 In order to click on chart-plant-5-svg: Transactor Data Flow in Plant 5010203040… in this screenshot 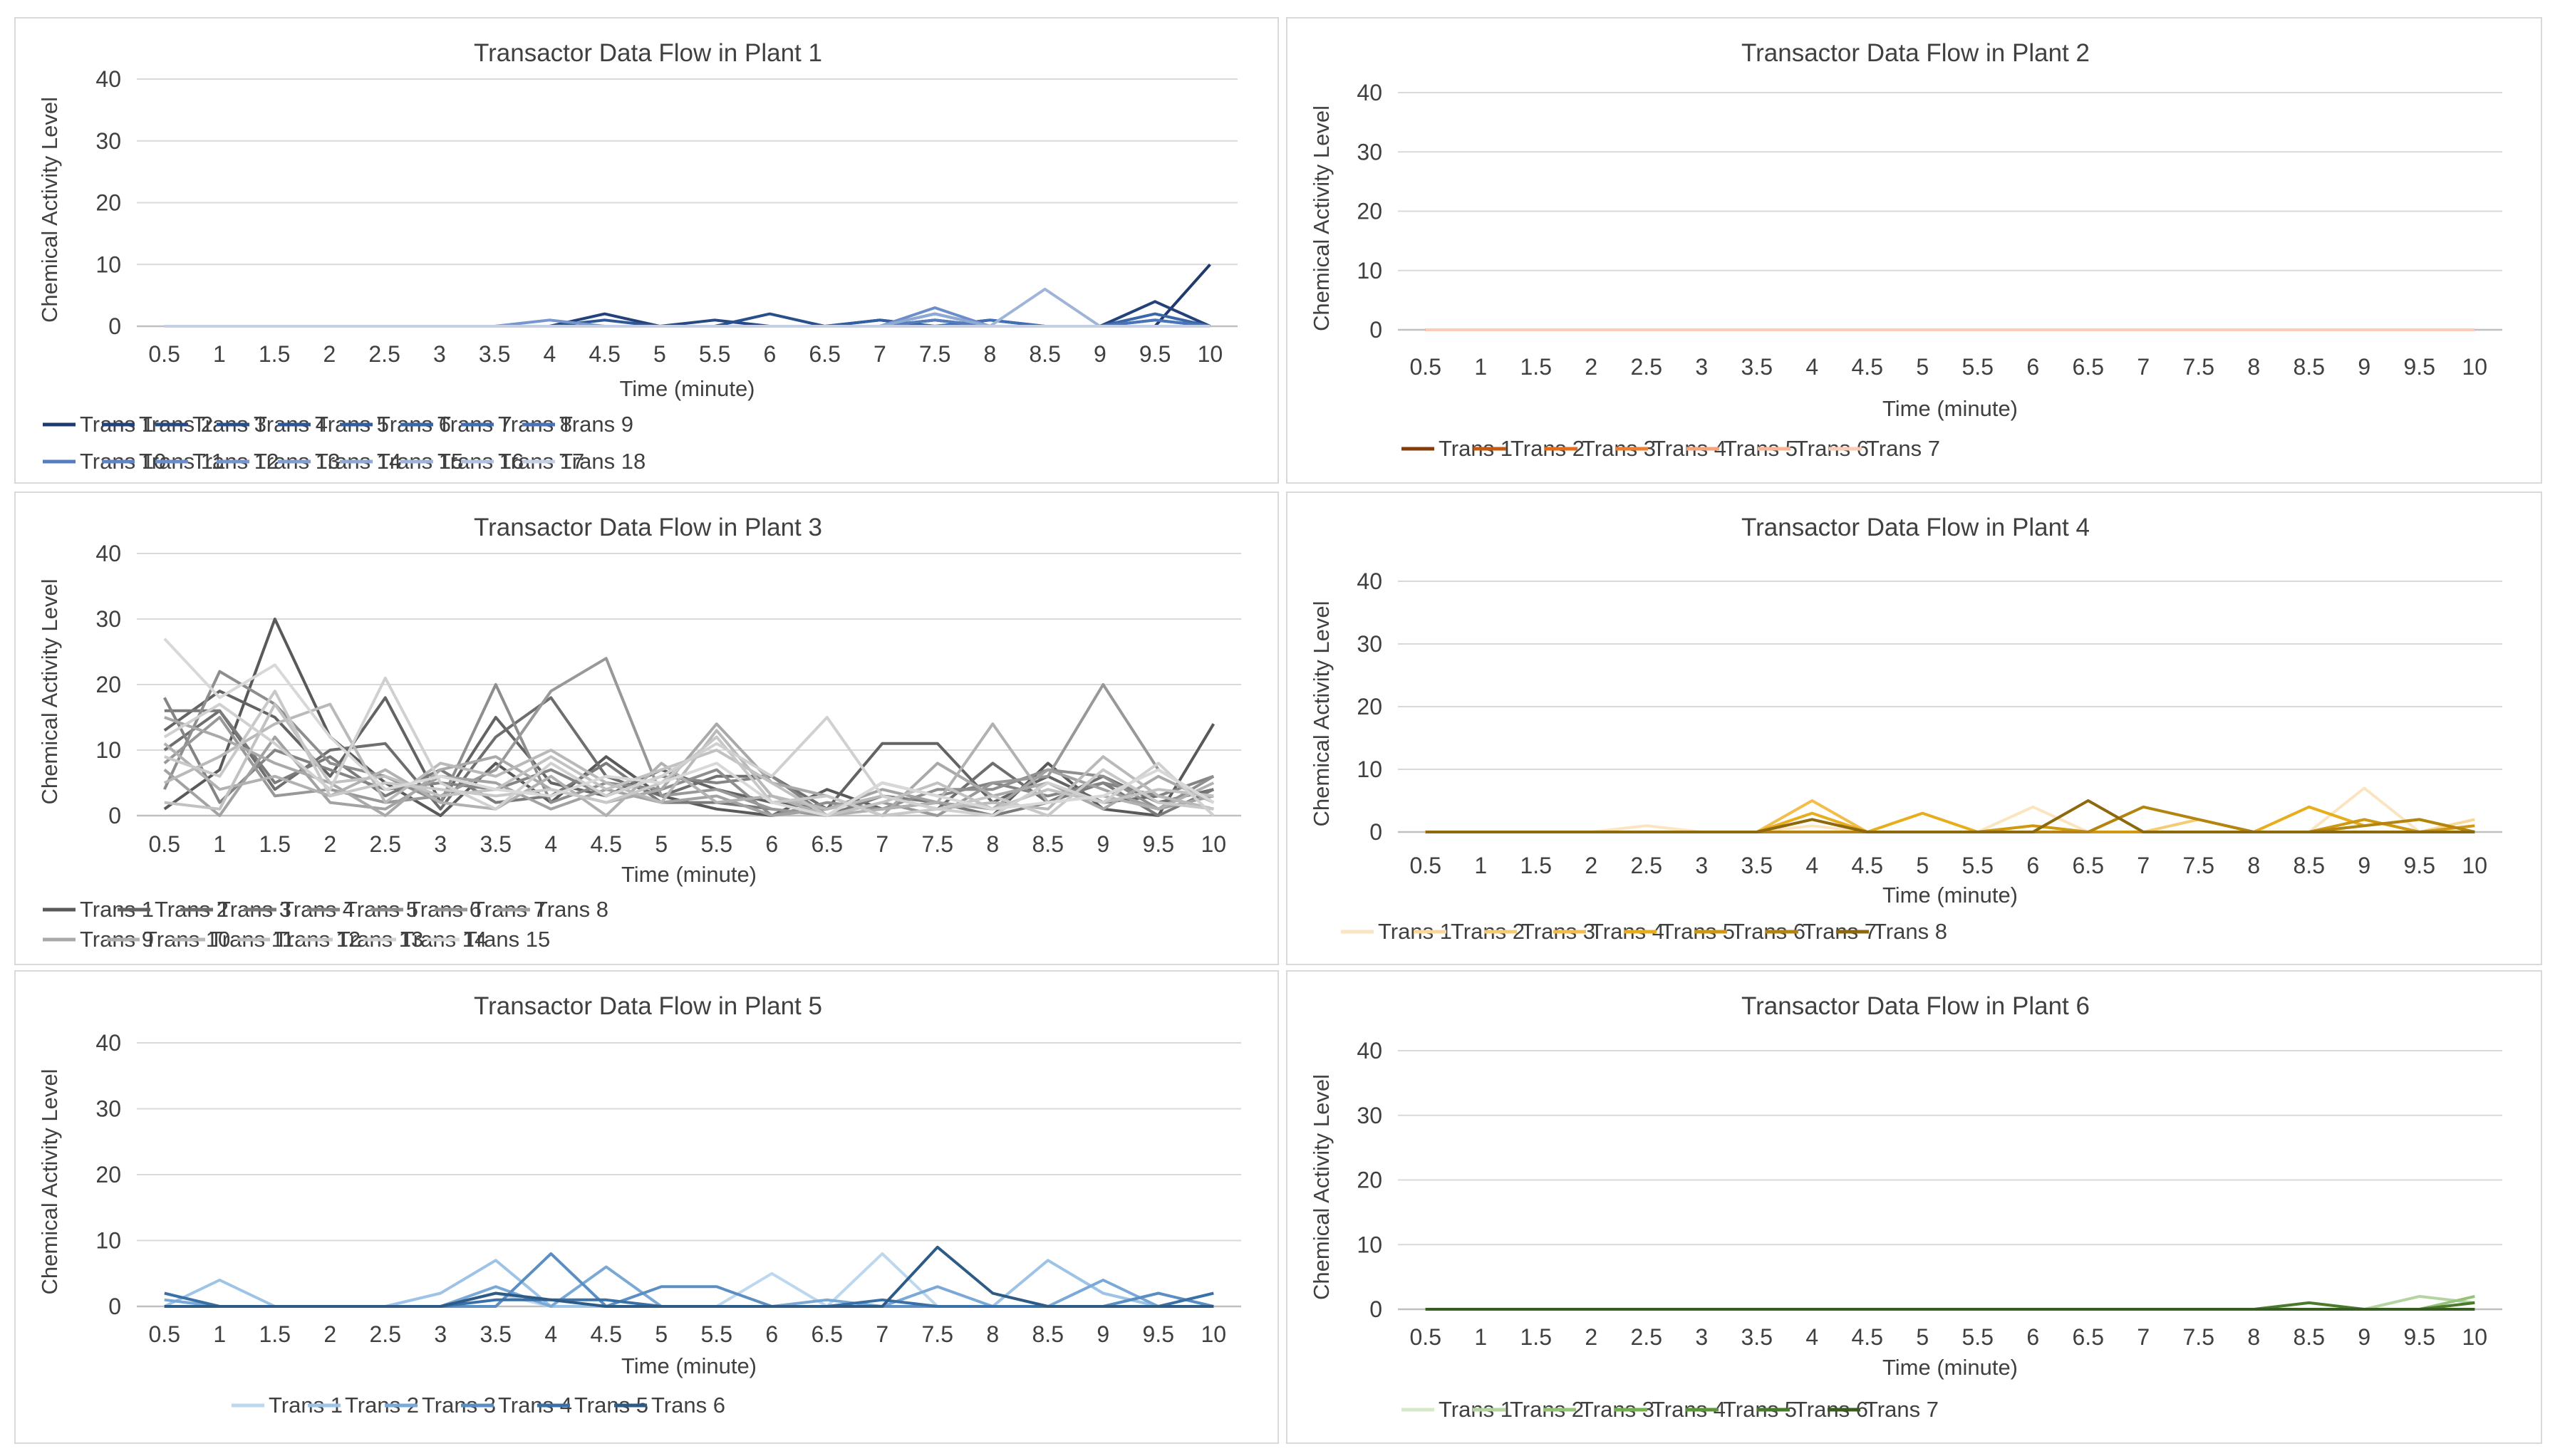, I will do `click(639, 1205)`.